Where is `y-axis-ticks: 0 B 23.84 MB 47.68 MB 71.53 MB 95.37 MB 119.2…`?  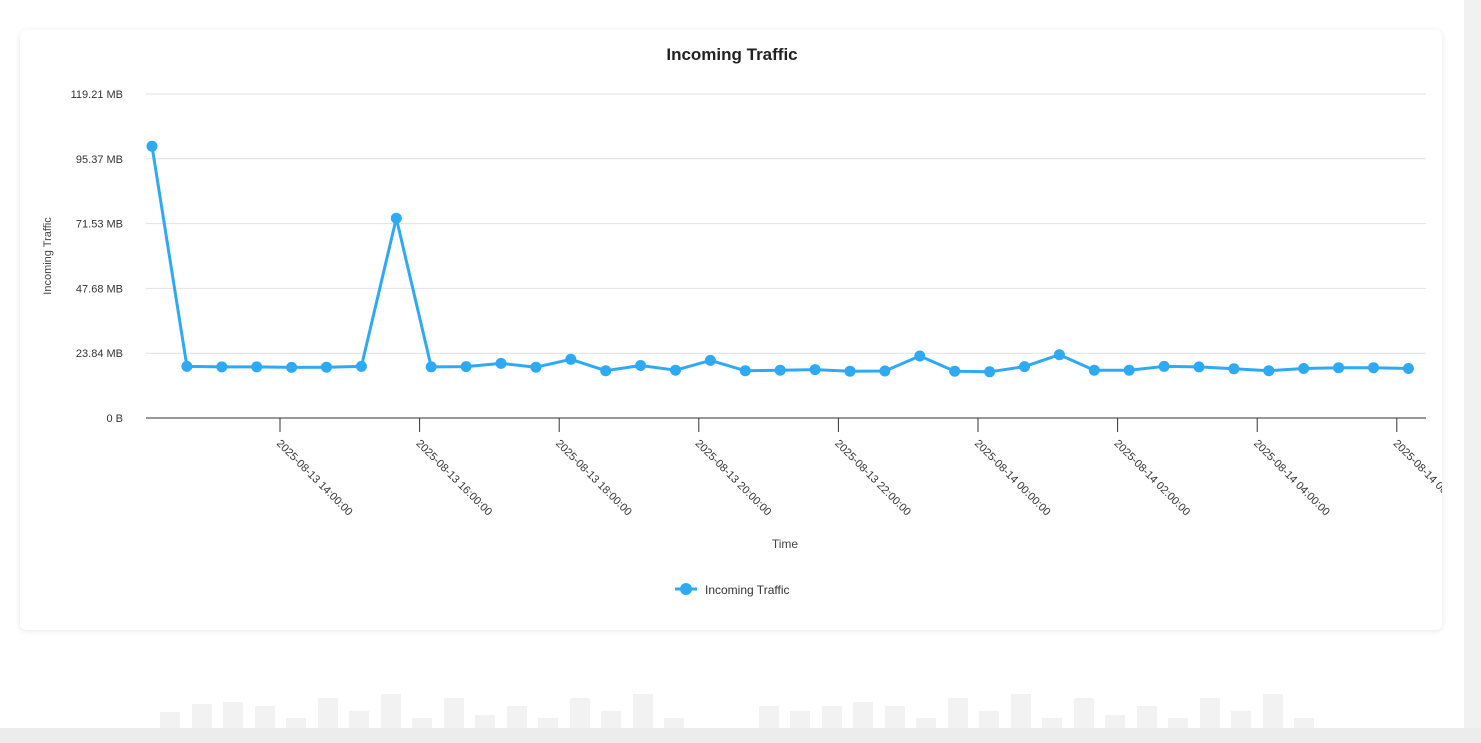 y-axis-ticks: 0 B 23.84 MB 47.68 MB 71.53 MB 95.37 MB 119.2… is located at coordinates (97, 257).